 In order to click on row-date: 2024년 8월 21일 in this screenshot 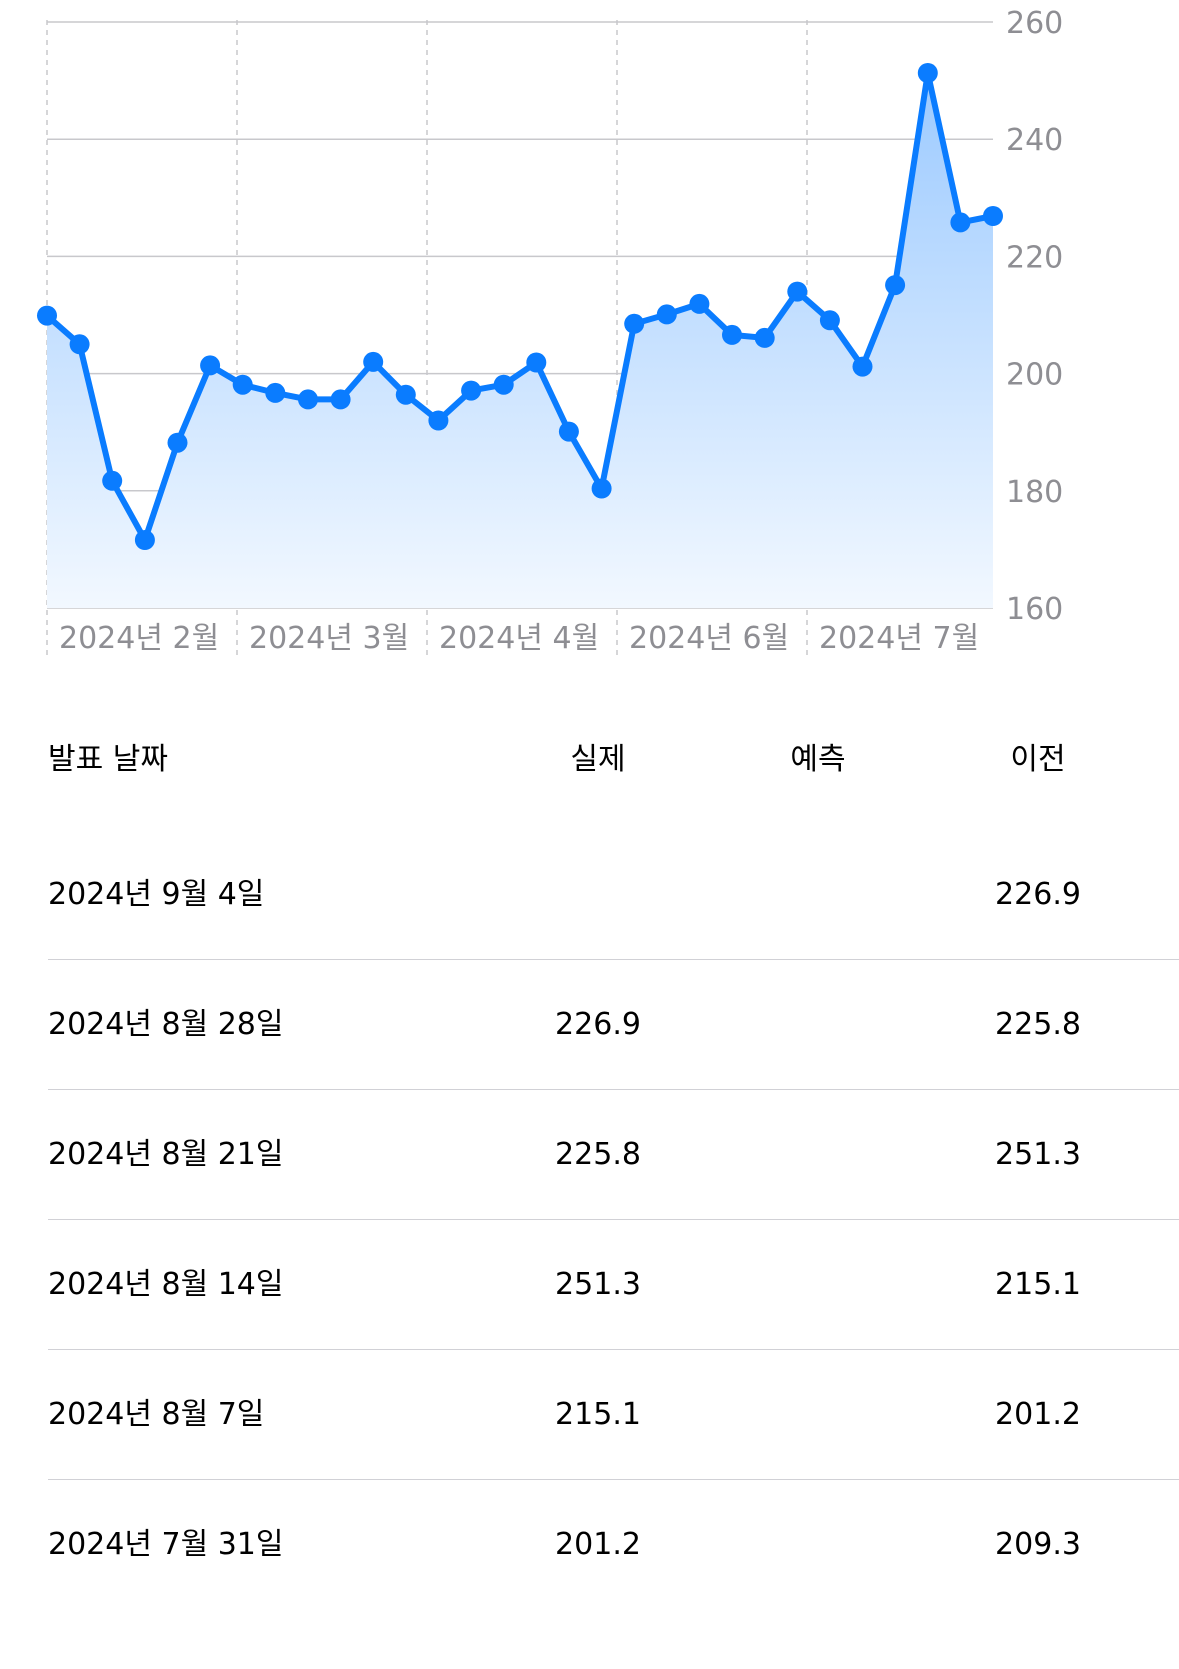, I will do `click(166, 1154)`.